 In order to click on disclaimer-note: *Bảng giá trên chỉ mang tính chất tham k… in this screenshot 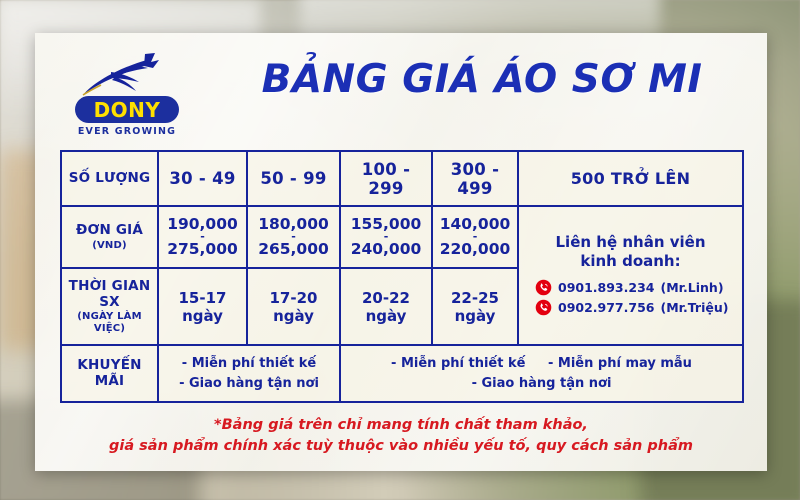, I will do `click(401, 435)`.